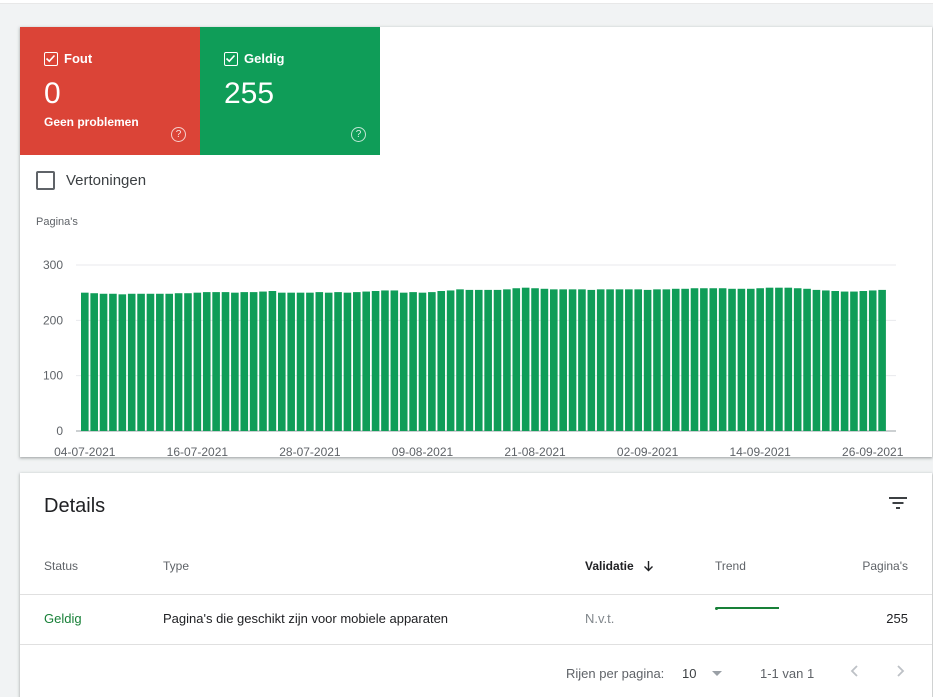  What do you see at coordinates (176, 566) in the screenshot?
I see `column-header-type: Type` at bounding box center [176, 566].